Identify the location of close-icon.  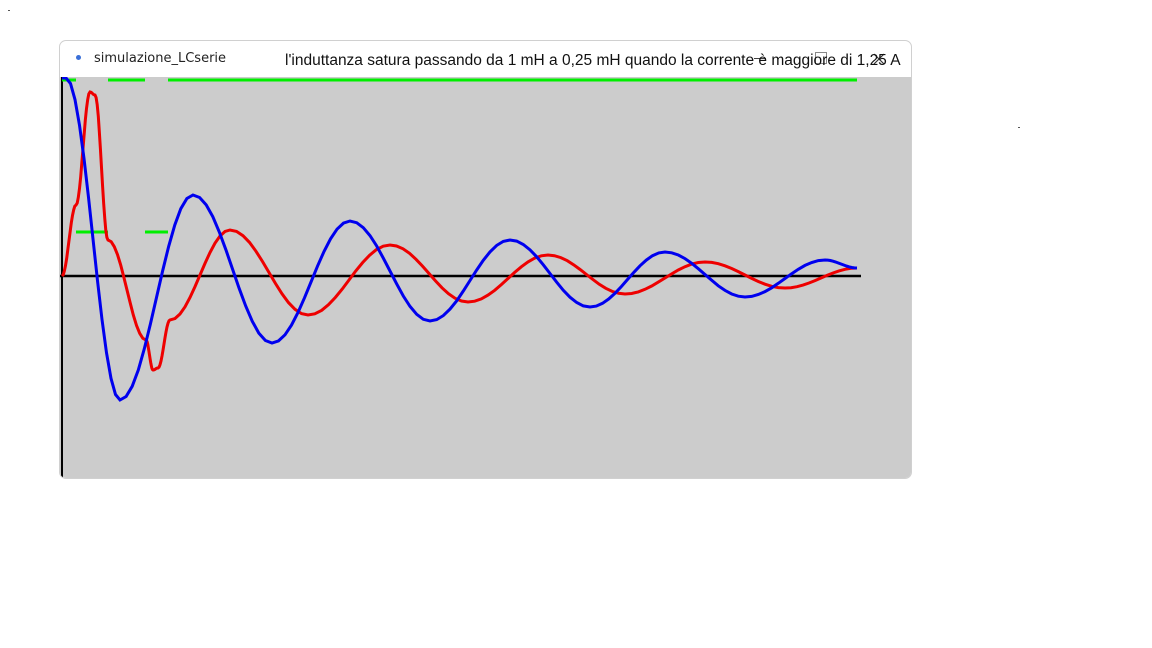
(879, 59).